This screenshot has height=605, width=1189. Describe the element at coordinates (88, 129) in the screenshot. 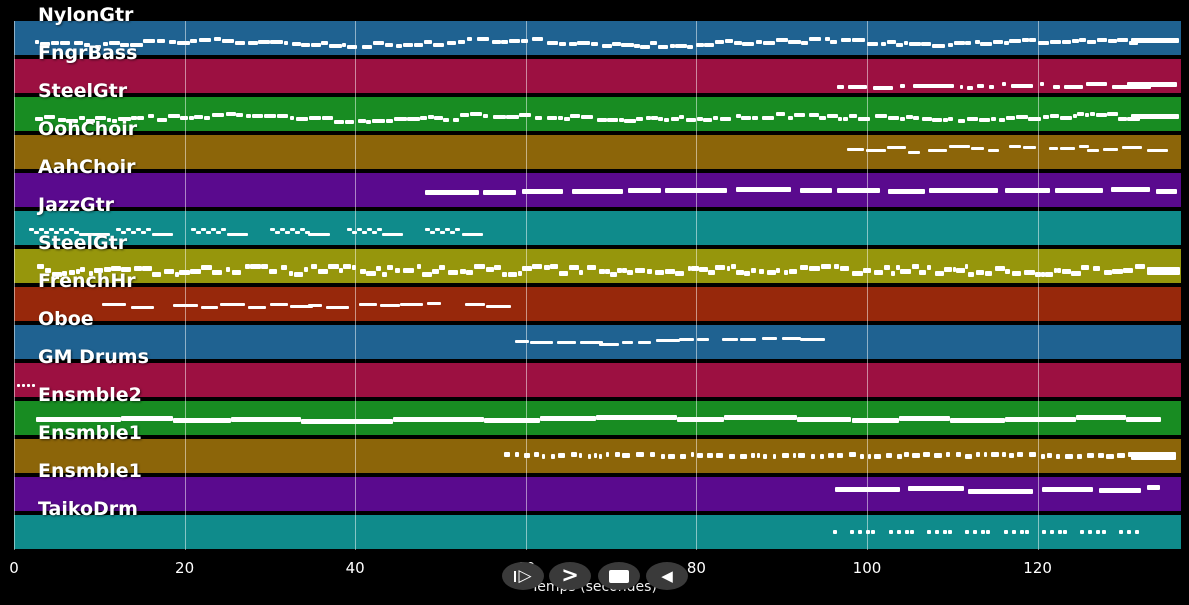

I see `track-label: OohChoir` at that location.